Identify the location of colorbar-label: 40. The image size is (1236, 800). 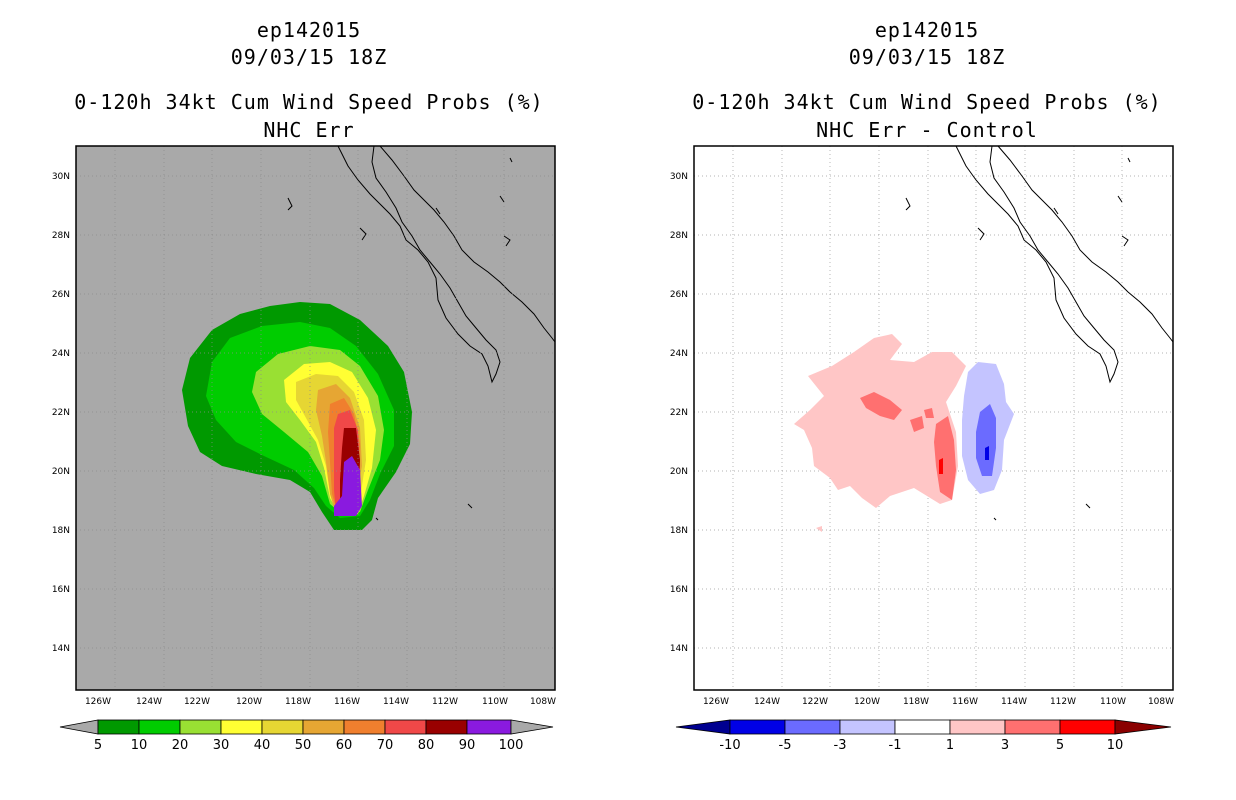
(262, 745).